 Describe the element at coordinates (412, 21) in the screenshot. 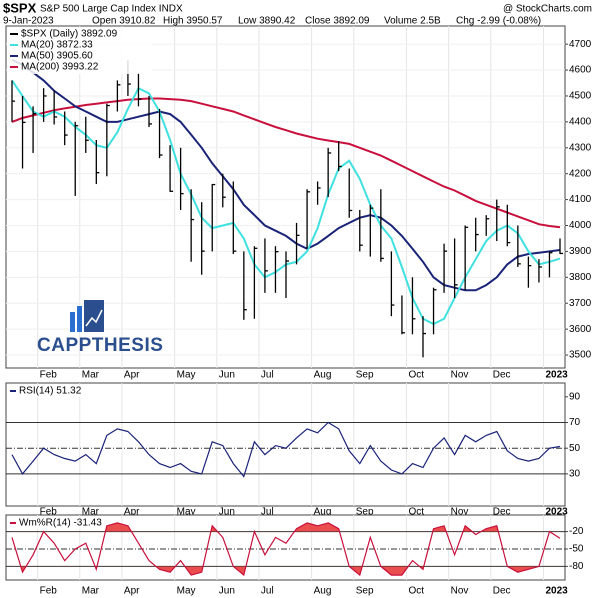

I see `quote: Volume 2.5B` at that location.